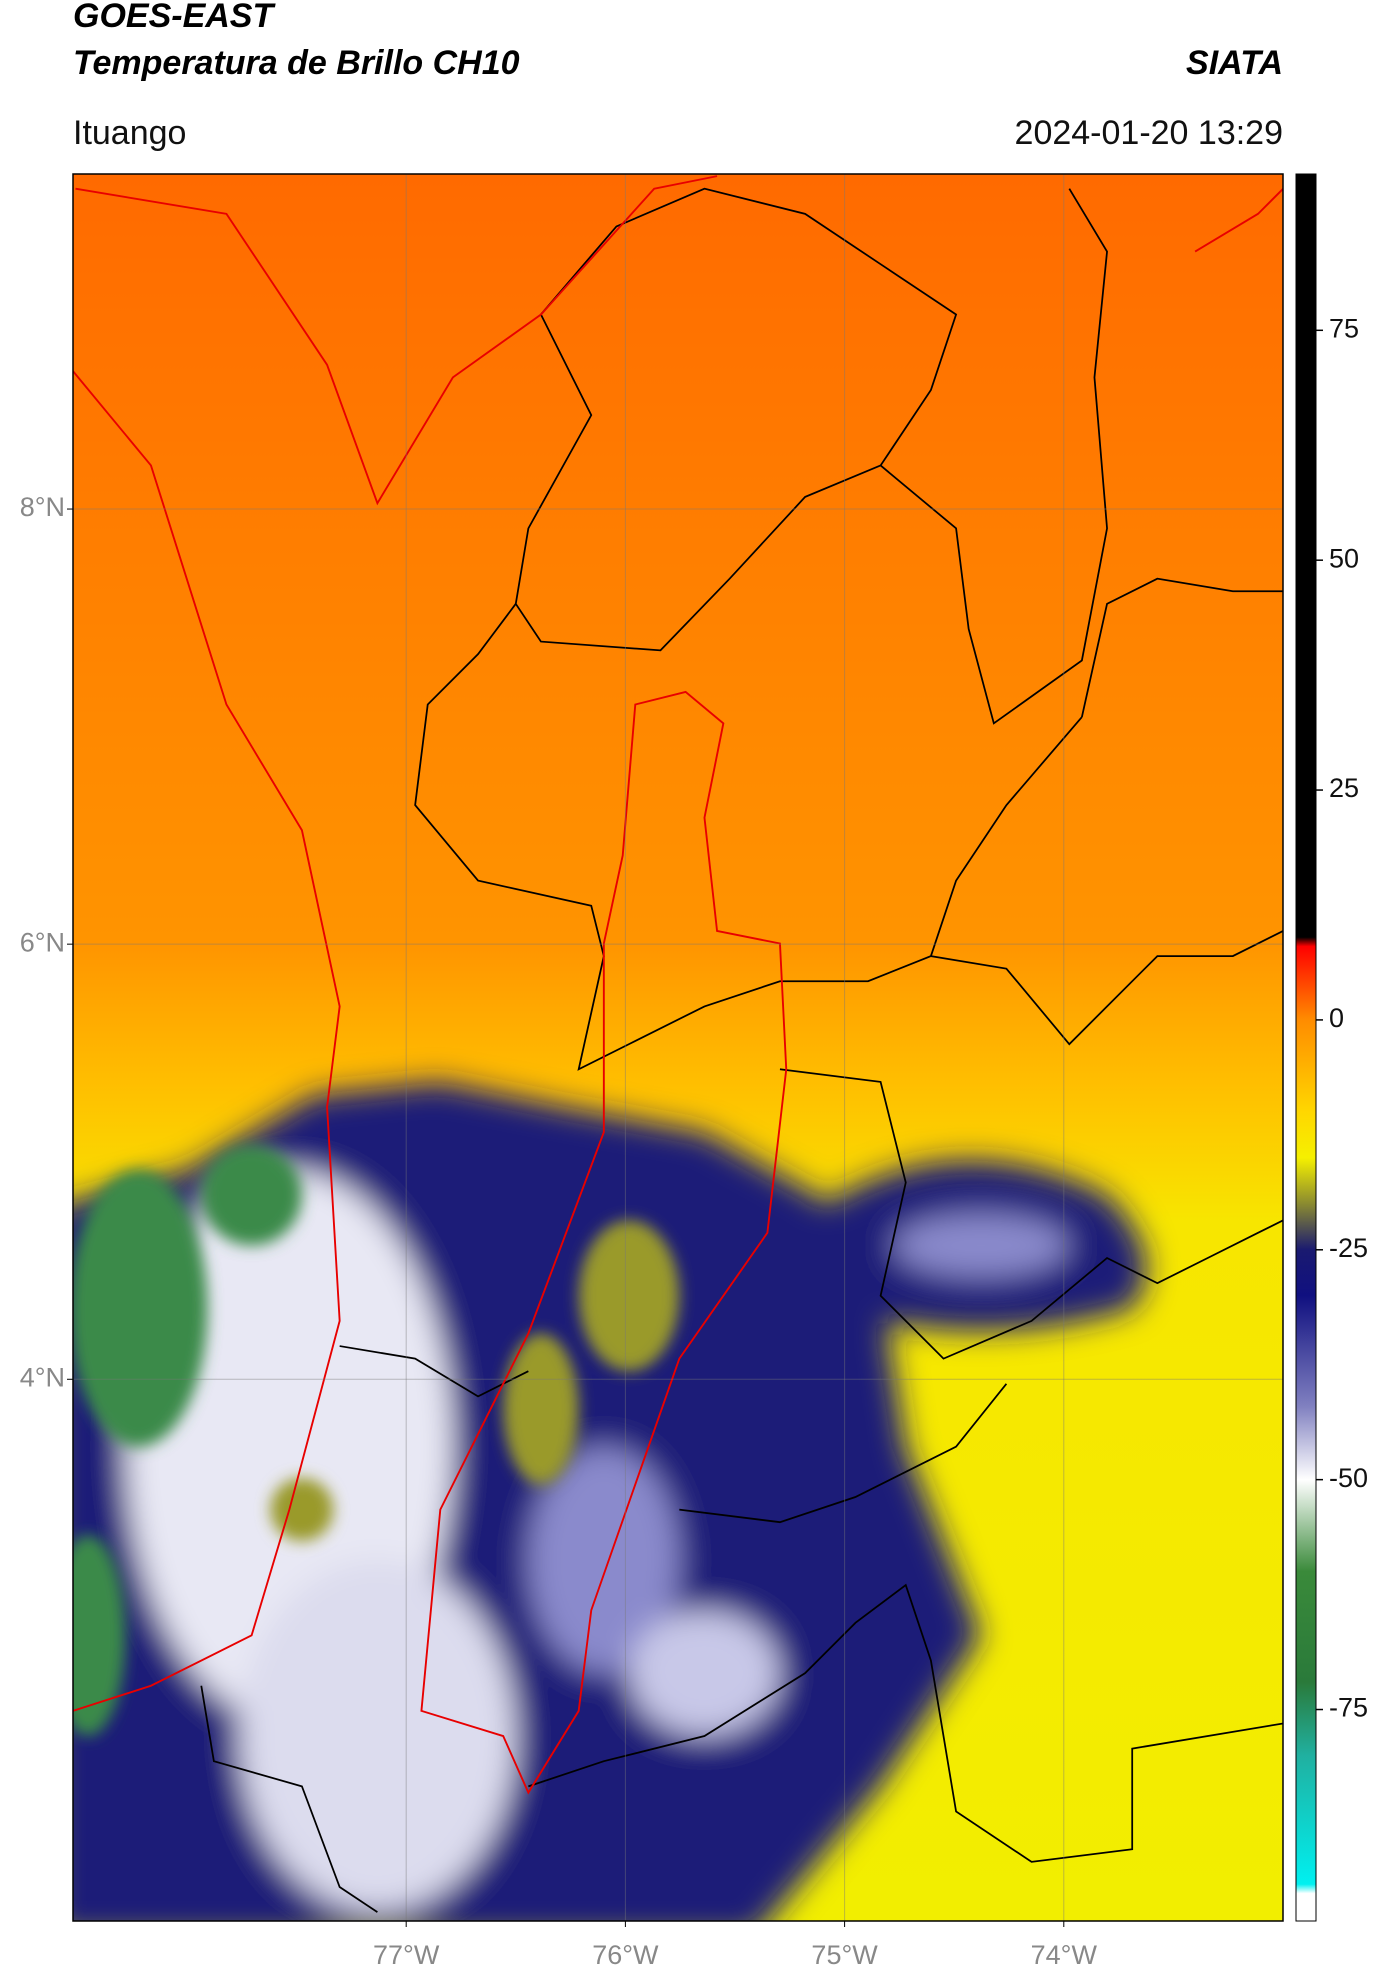  What do you see at coordinates (1149, 133) in the screenshot?
I see `datetime: 2024-01-20 13:29` at bounding box center [1149, 133].